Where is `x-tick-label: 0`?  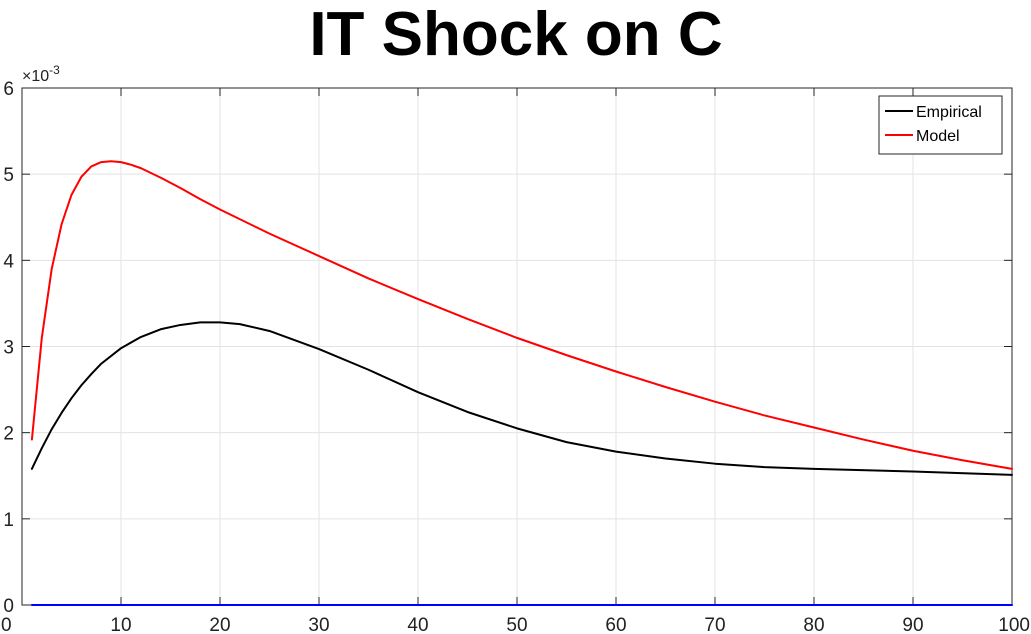
x-tick-label: 0 is located at coordinates (6, 624).